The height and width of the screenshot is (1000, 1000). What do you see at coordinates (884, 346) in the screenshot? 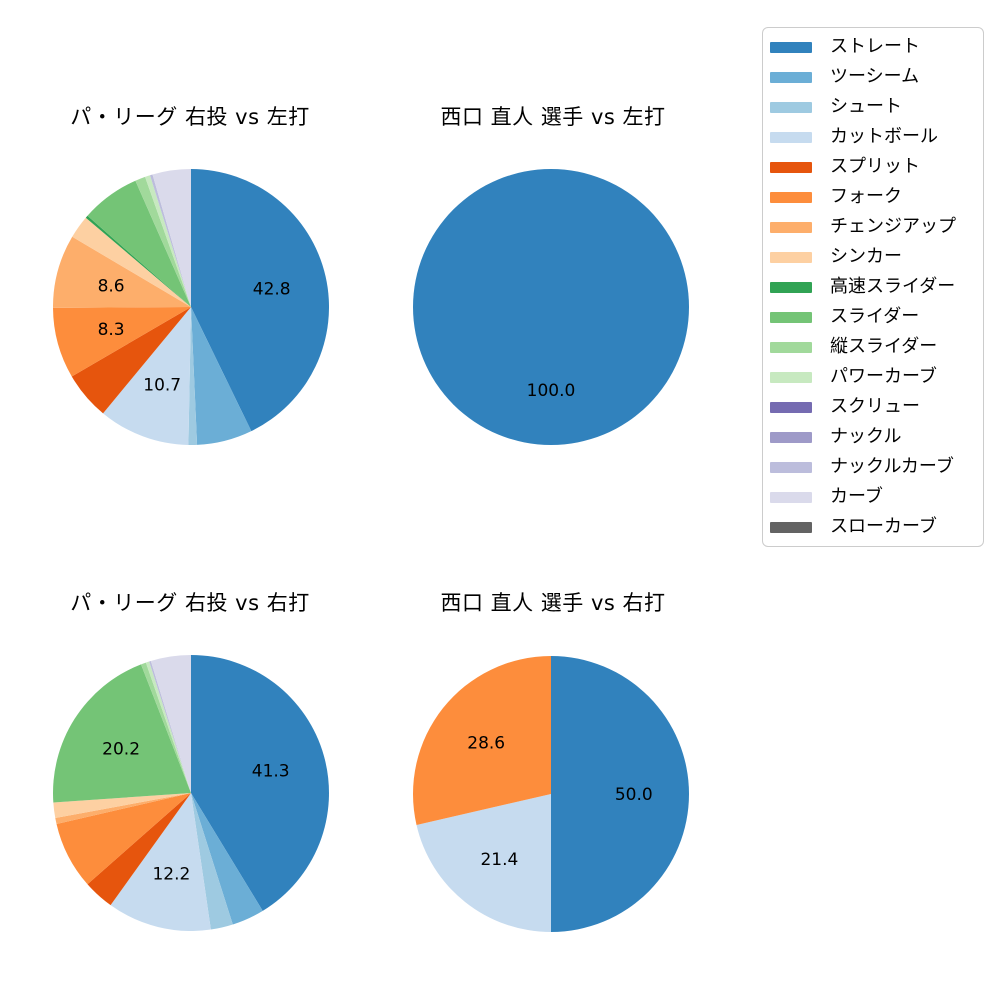
I see `legend-label: 縦スライダー` at bounding box center [884, 346].